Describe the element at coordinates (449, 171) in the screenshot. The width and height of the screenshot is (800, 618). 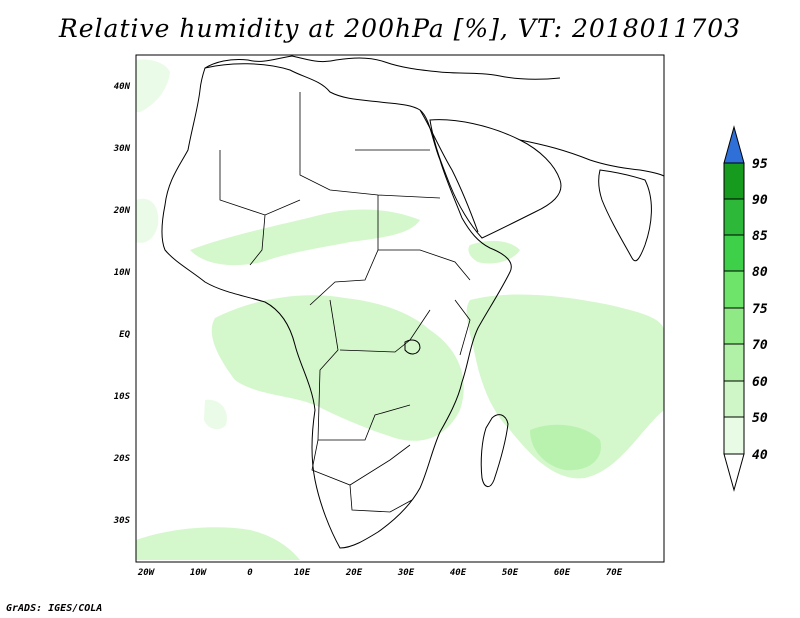
I see `red-sea` at that location.